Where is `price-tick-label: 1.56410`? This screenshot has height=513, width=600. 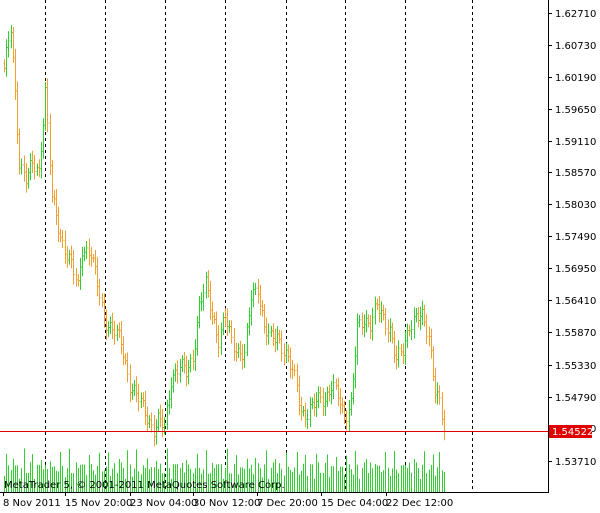
price-tick-label: 1.56410 is located at coordinates (575, 301).